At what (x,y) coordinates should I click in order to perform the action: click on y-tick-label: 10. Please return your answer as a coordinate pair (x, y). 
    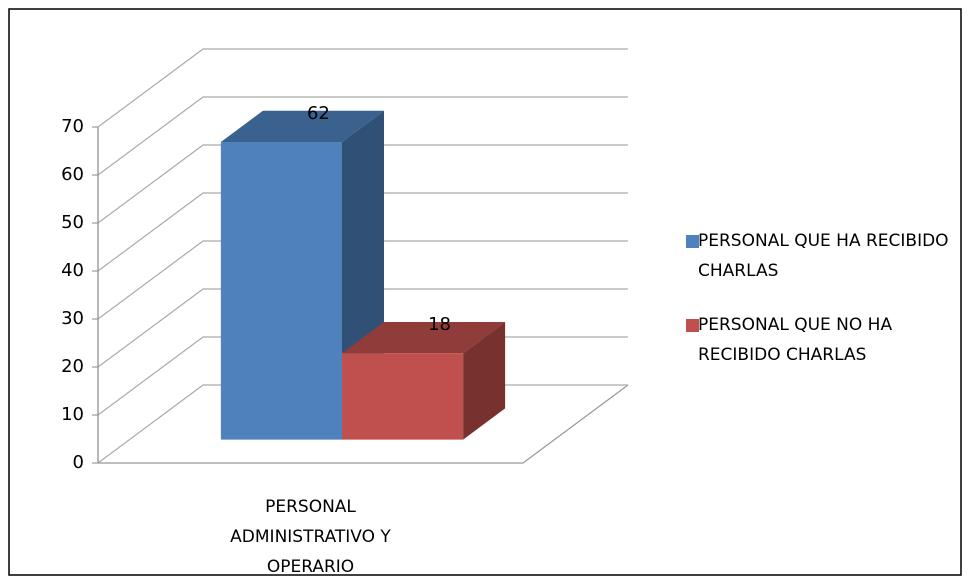
    Looking at the image, I should click on (72, 414).